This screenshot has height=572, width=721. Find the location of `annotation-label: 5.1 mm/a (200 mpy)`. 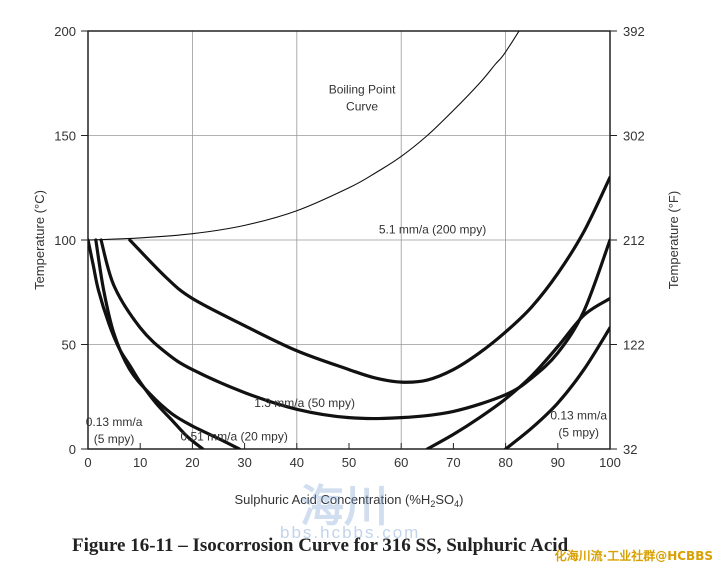

annotation-label: 5.1 mm/a (200 mpy) is located at coordinates (432, 230).